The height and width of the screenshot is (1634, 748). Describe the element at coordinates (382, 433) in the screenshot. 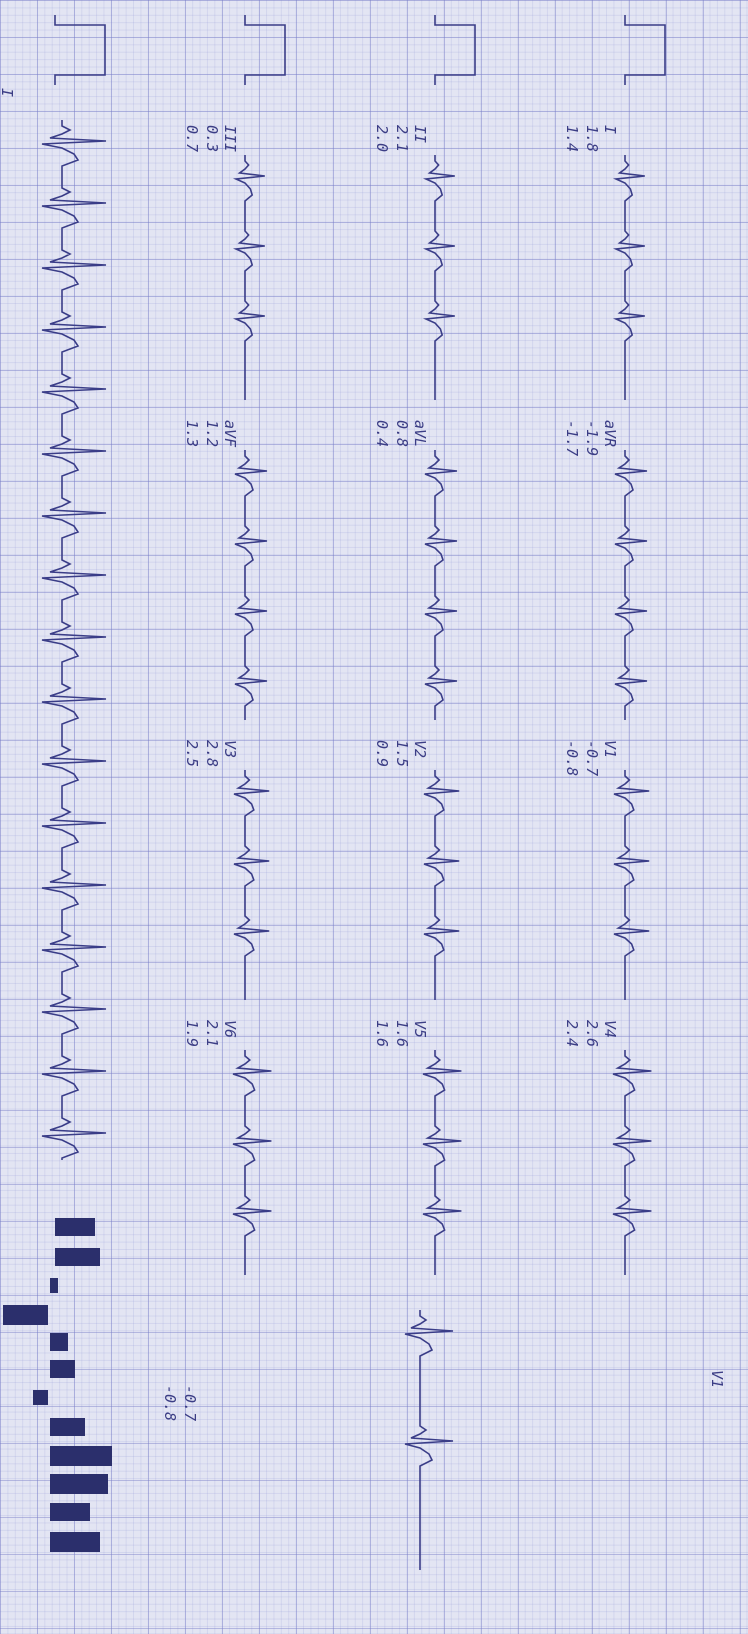

I see `lead-value: 0.4` at that location.